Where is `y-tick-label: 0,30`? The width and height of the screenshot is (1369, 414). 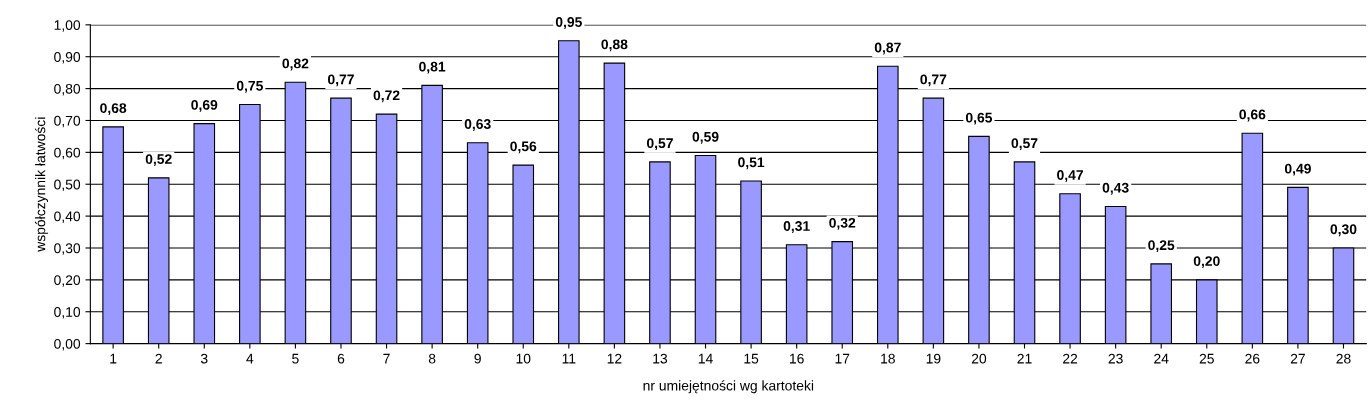 y-tick-label: 0,30 is located at coordinates (67, 249).